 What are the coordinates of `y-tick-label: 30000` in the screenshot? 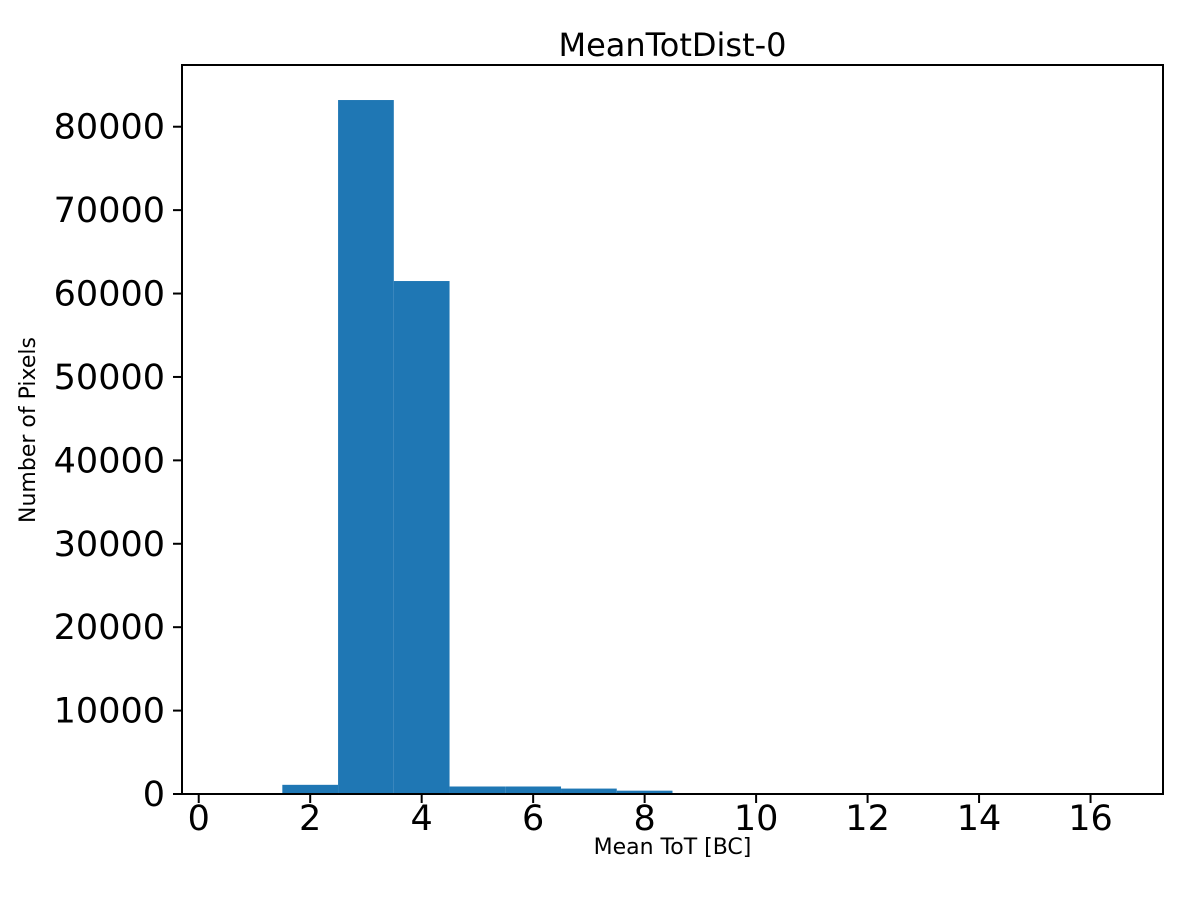 It's located at (109, 545).